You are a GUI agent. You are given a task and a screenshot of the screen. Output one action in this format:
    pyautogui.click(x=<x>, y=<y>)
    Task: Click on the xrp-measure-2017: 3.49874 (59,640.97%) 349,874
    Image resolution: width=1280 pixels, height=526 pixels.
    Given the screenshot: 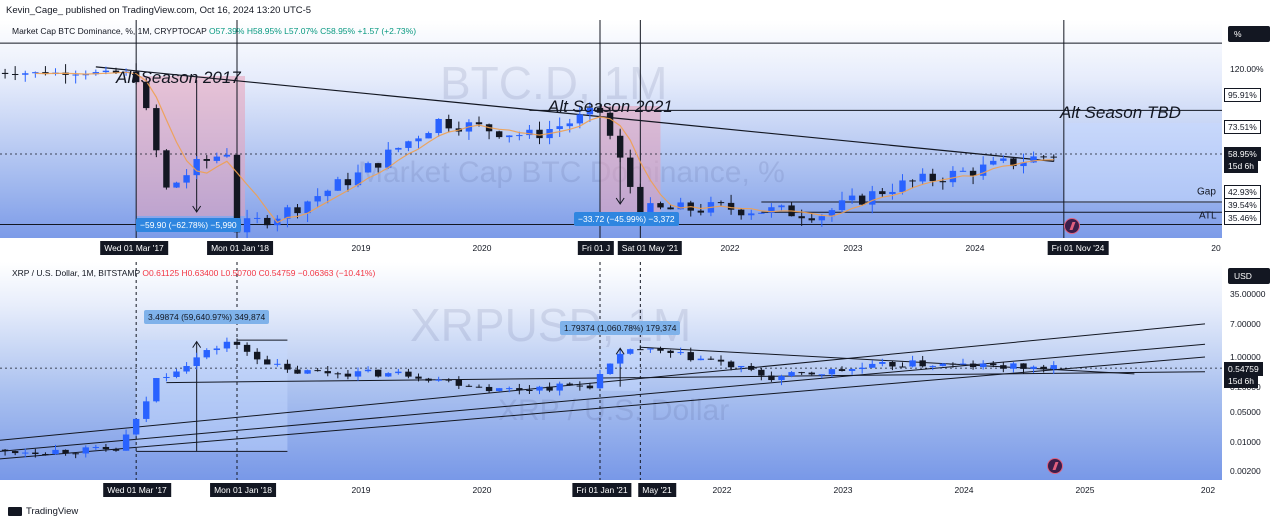 What is the action you would take?
    pyautogui.click(x=207, y=317)
    